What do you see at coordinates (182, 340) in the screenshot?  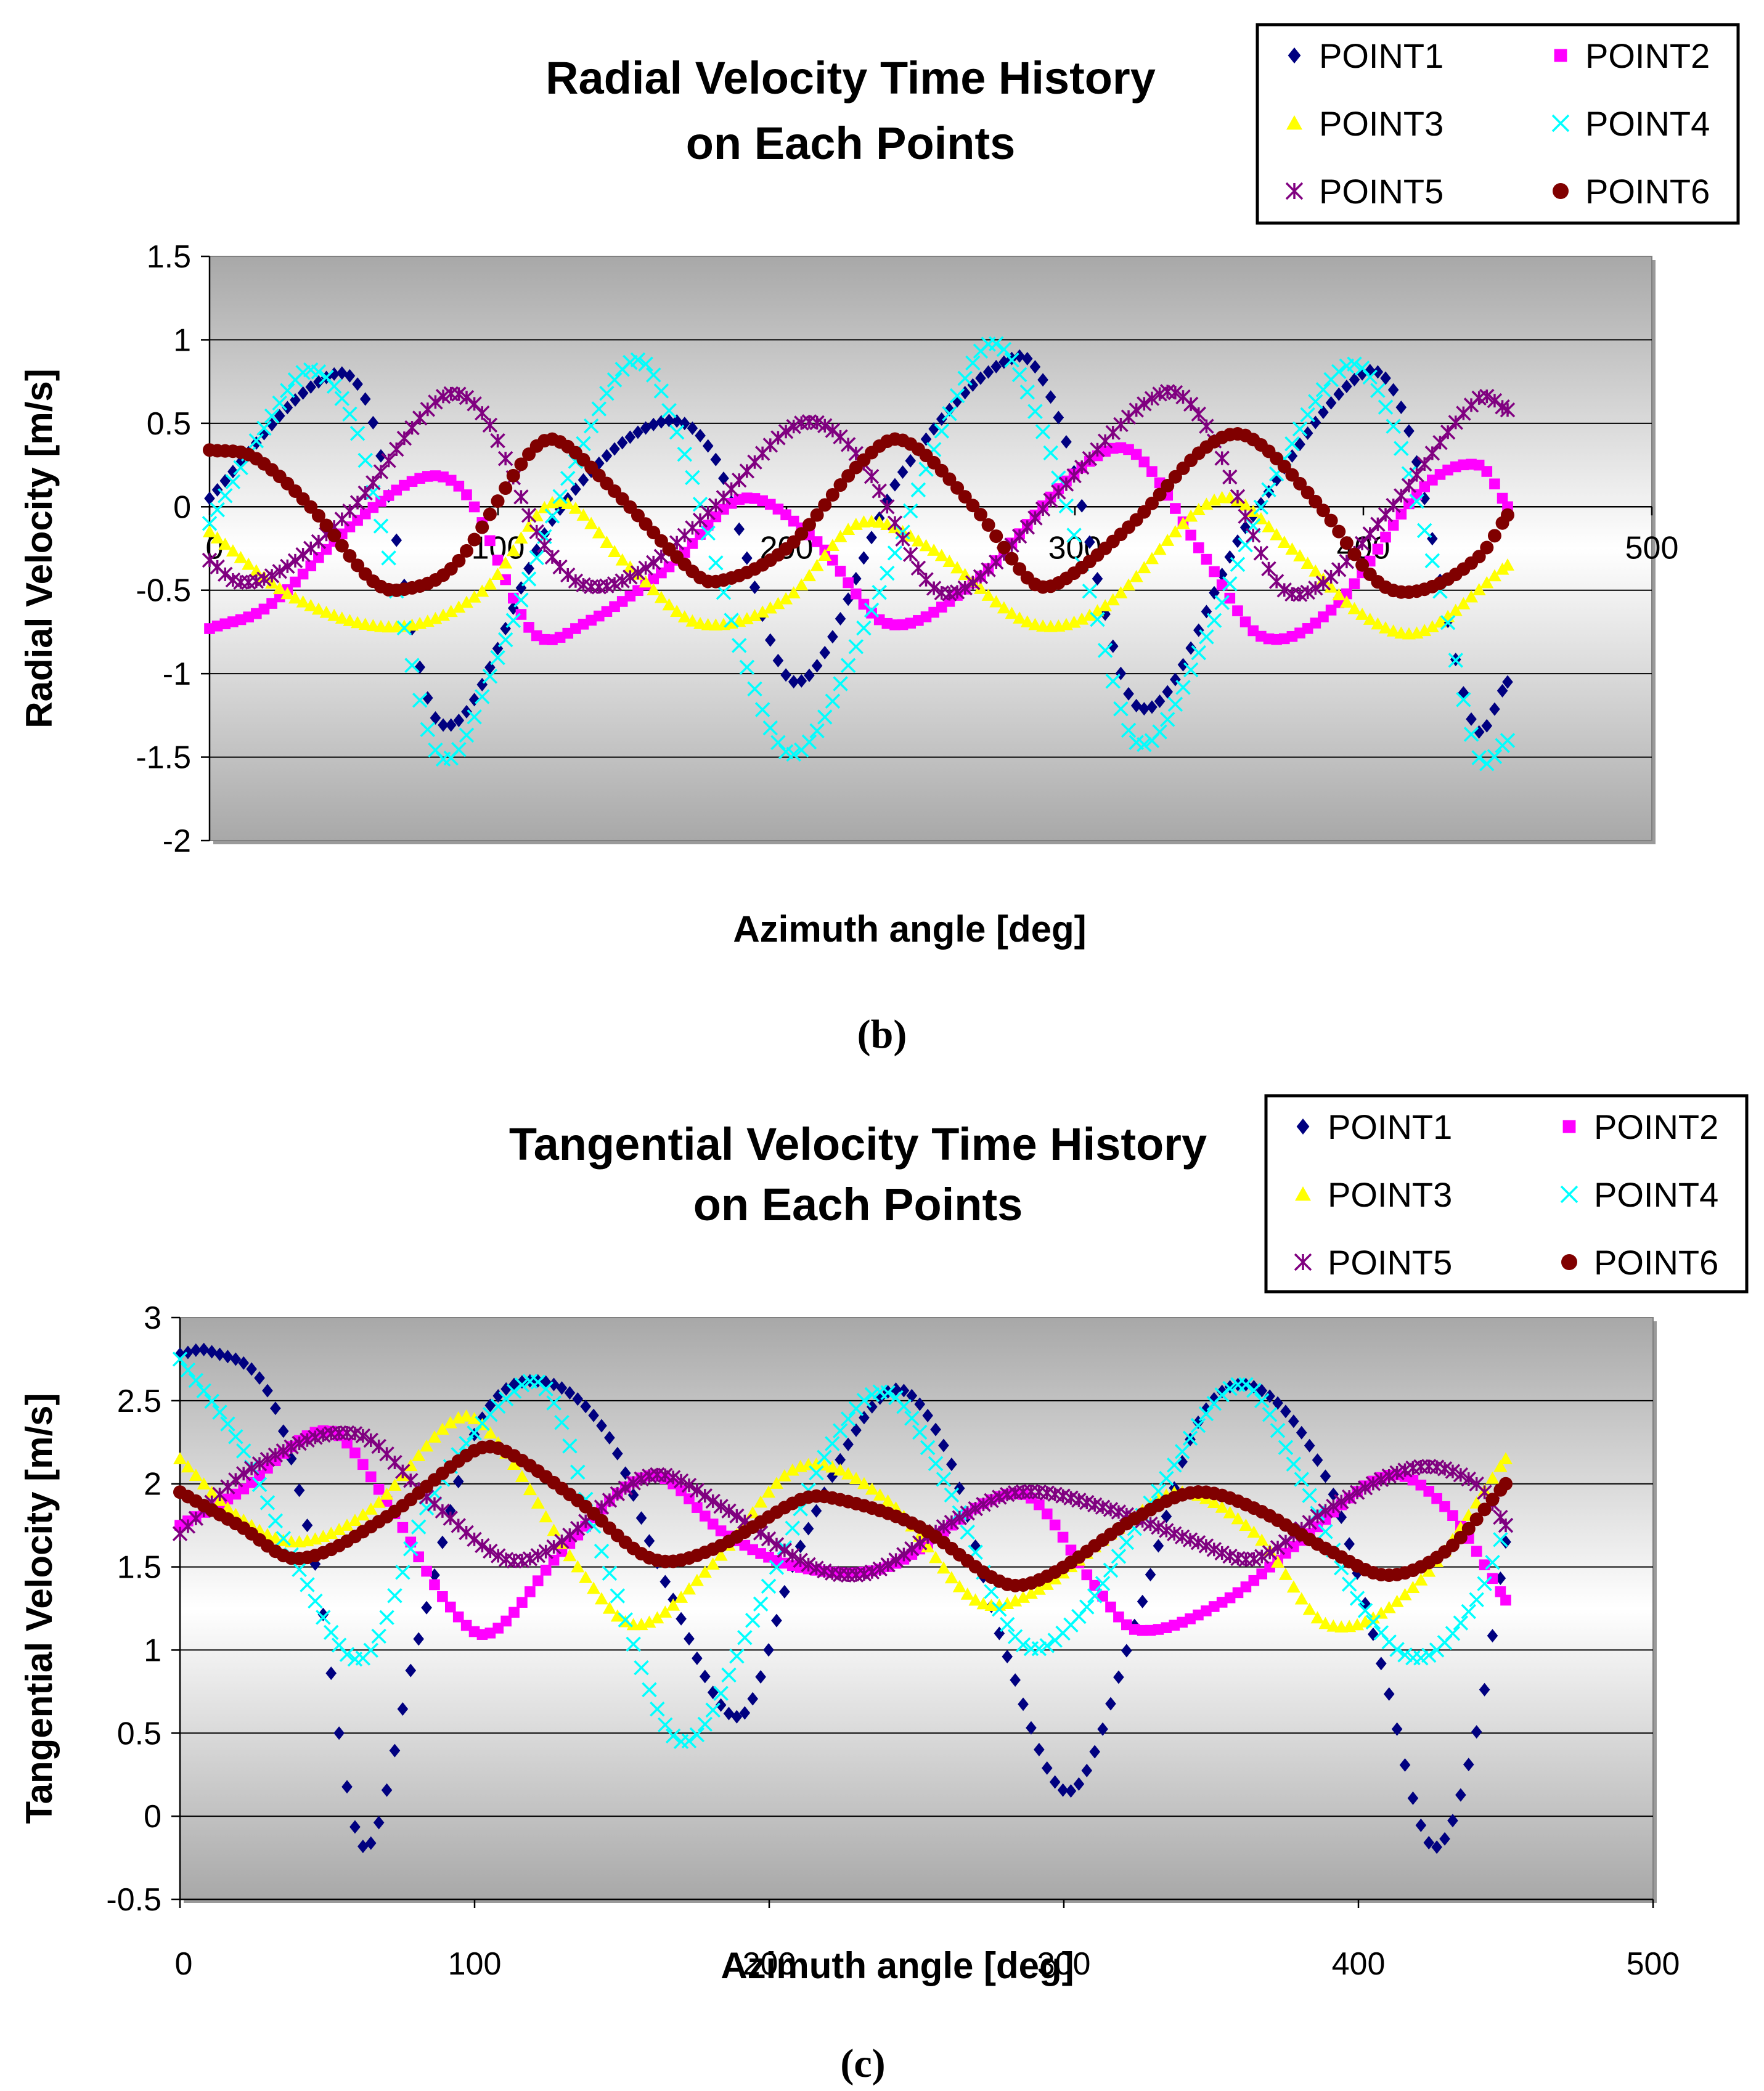 I see `y-tick-label: 1` at bounding box center [182, 340].